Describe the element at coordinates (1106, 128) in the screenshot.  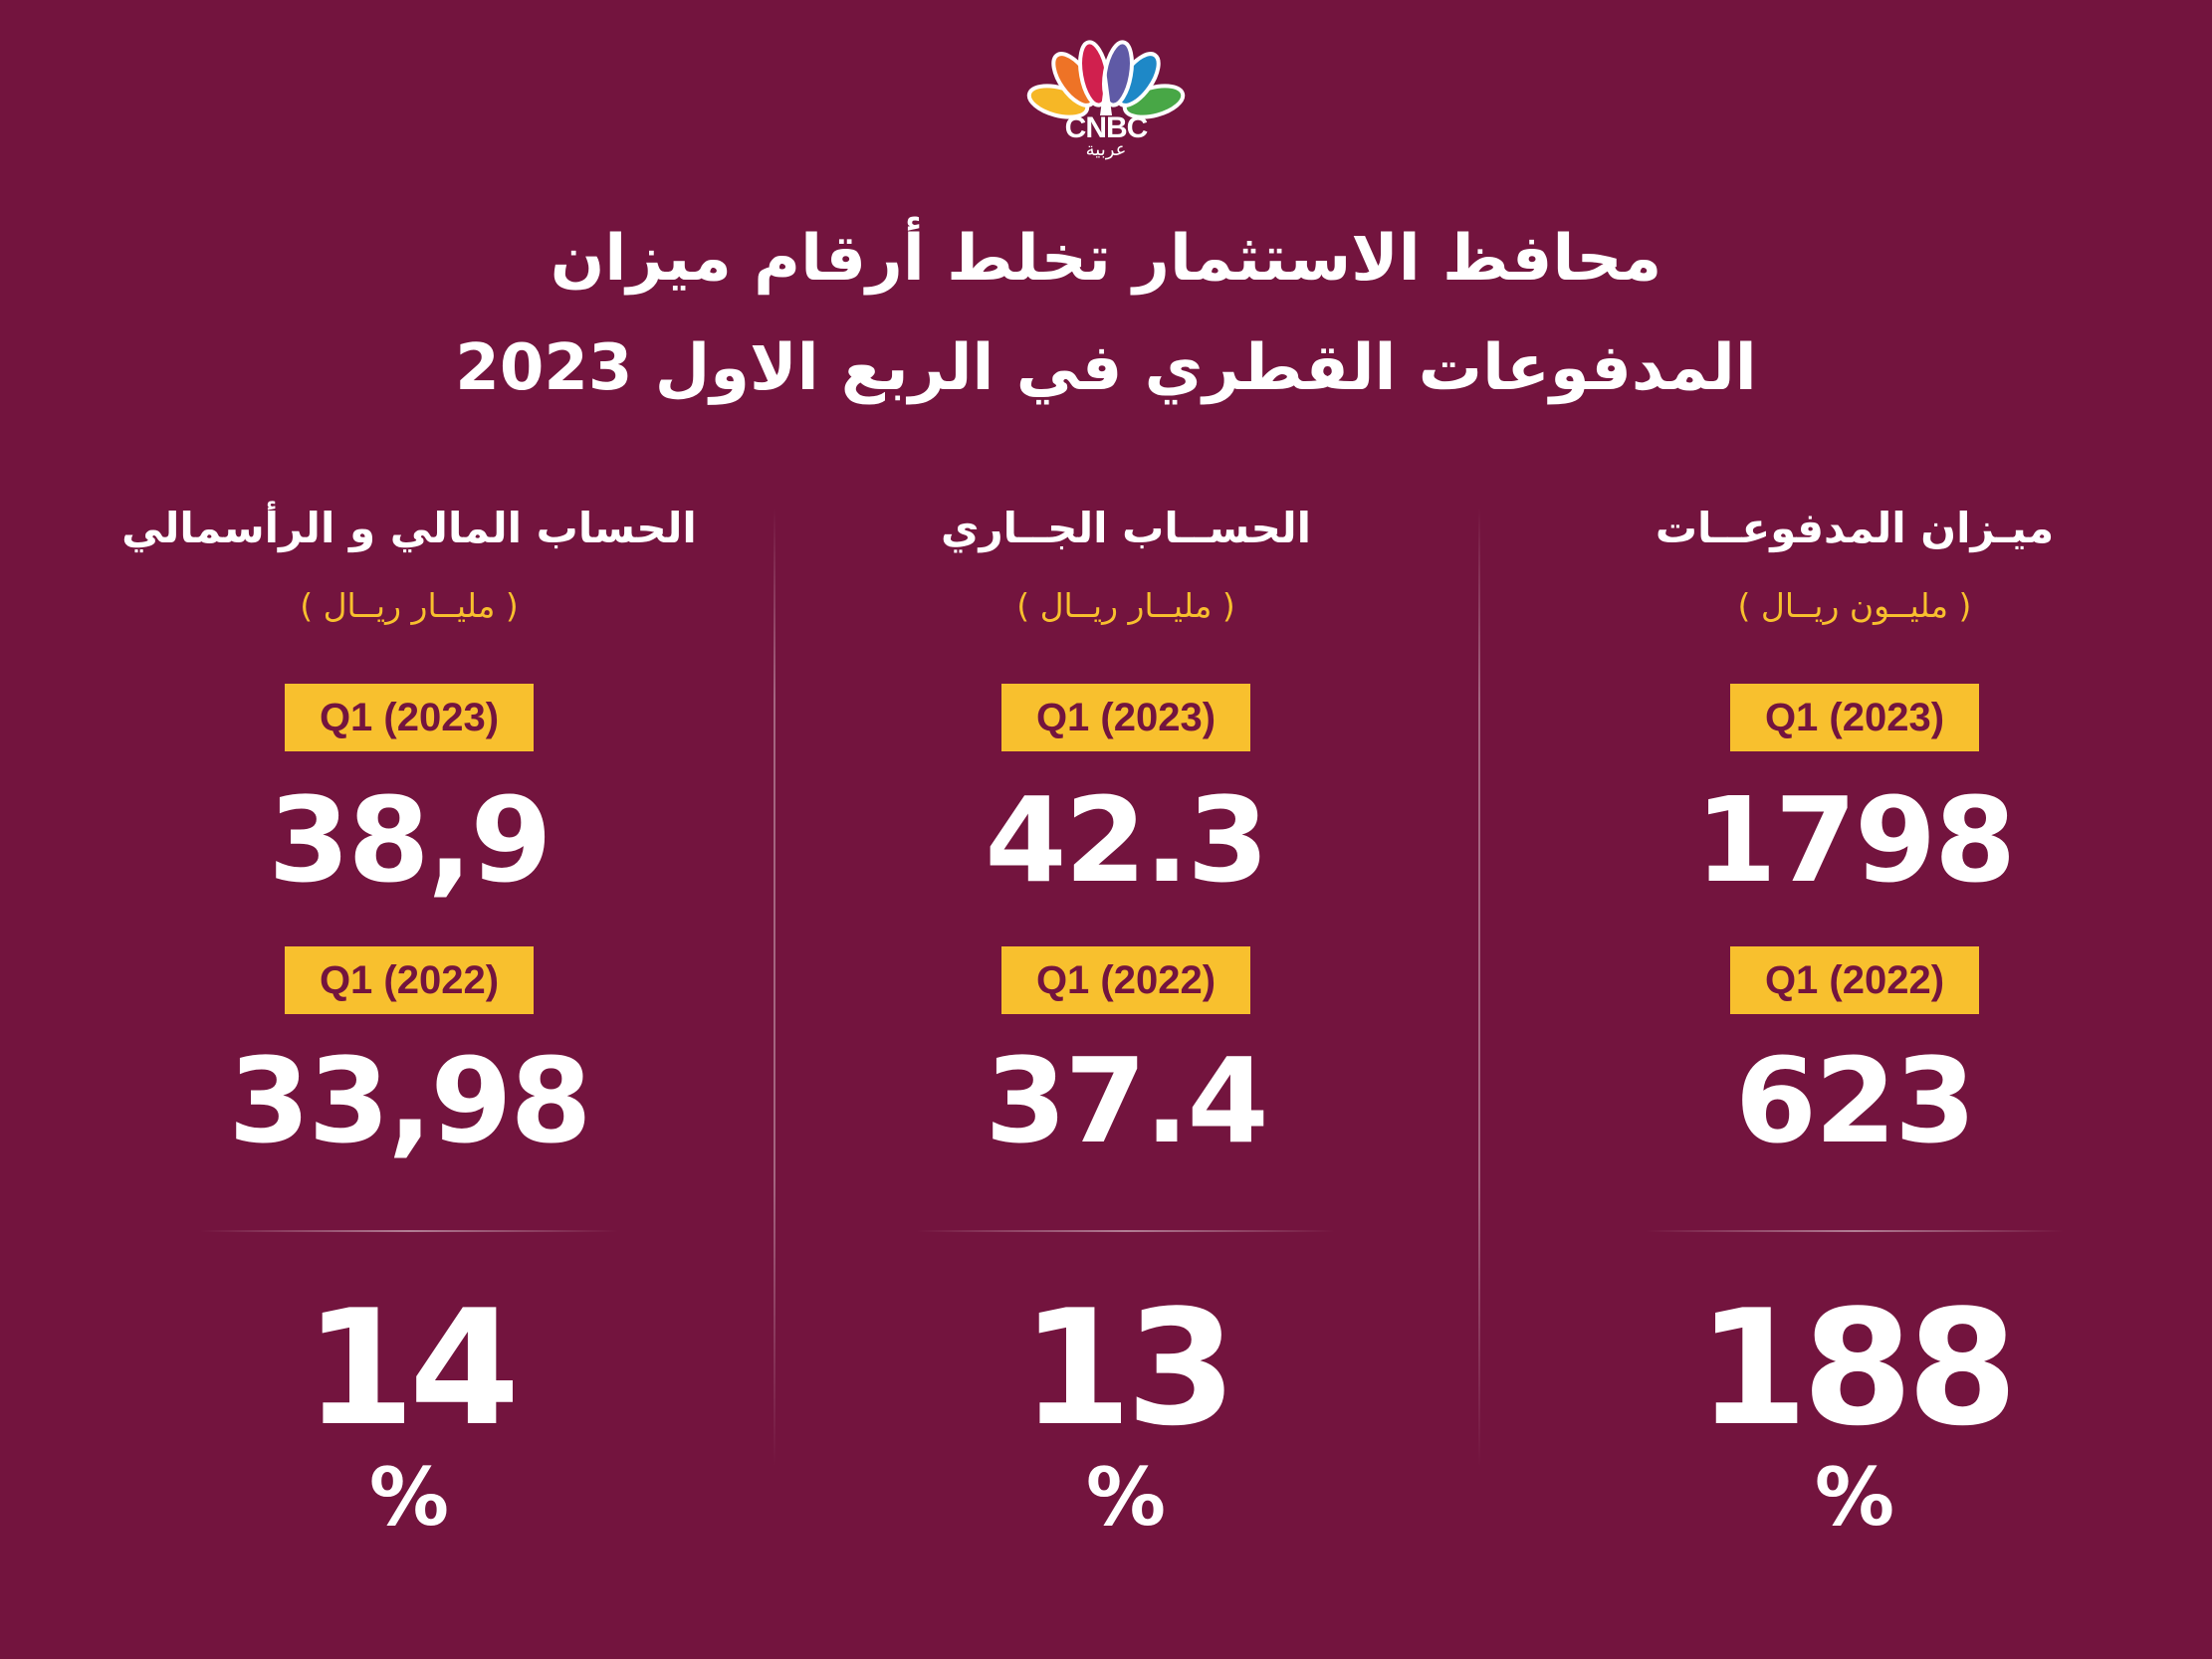
I see `logo-wordmark: CNBC` at that location.